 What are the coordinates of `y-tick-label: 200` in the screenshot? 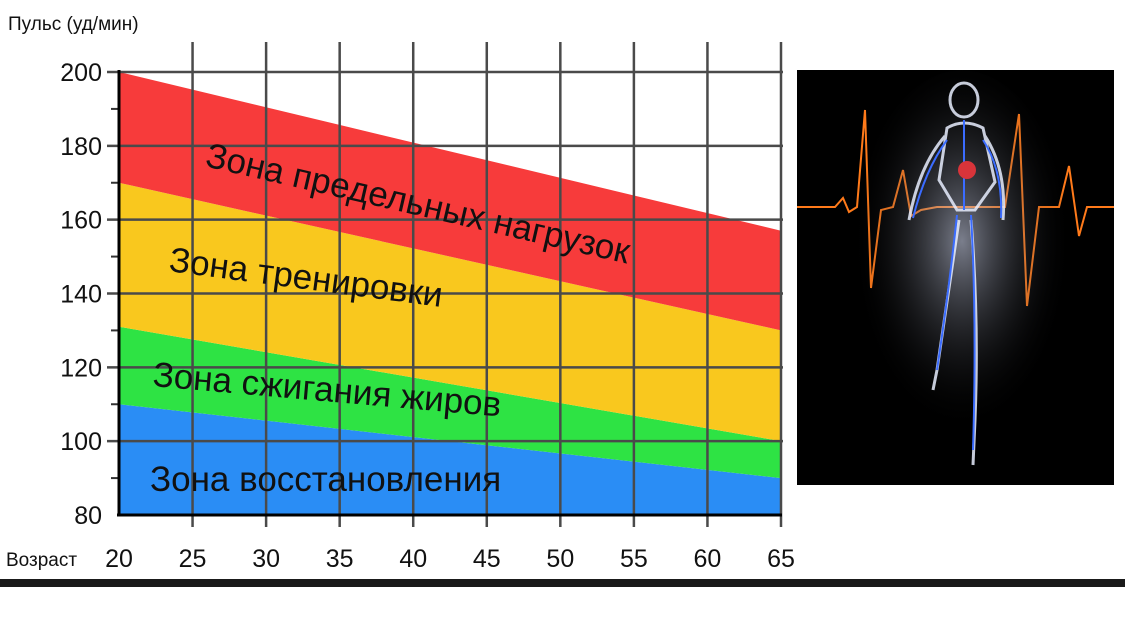 It's located at (81, 73).